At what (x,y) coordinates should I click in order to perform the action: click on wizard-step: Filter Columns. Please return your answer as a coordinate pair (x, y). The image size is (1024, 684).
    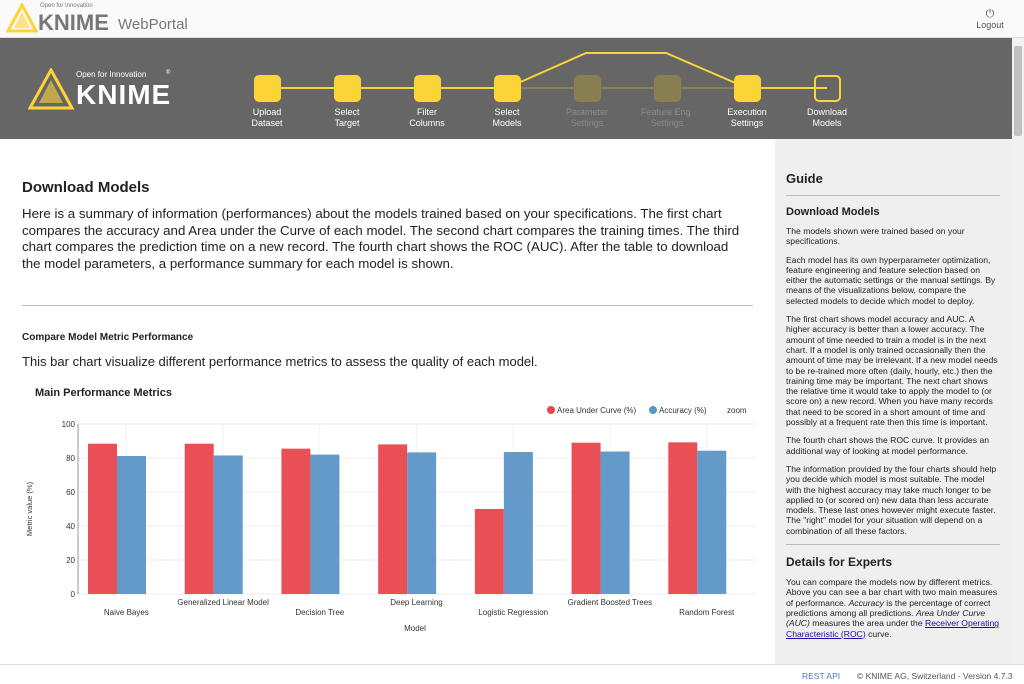
    Looking at the image, I should click on (427, 102).